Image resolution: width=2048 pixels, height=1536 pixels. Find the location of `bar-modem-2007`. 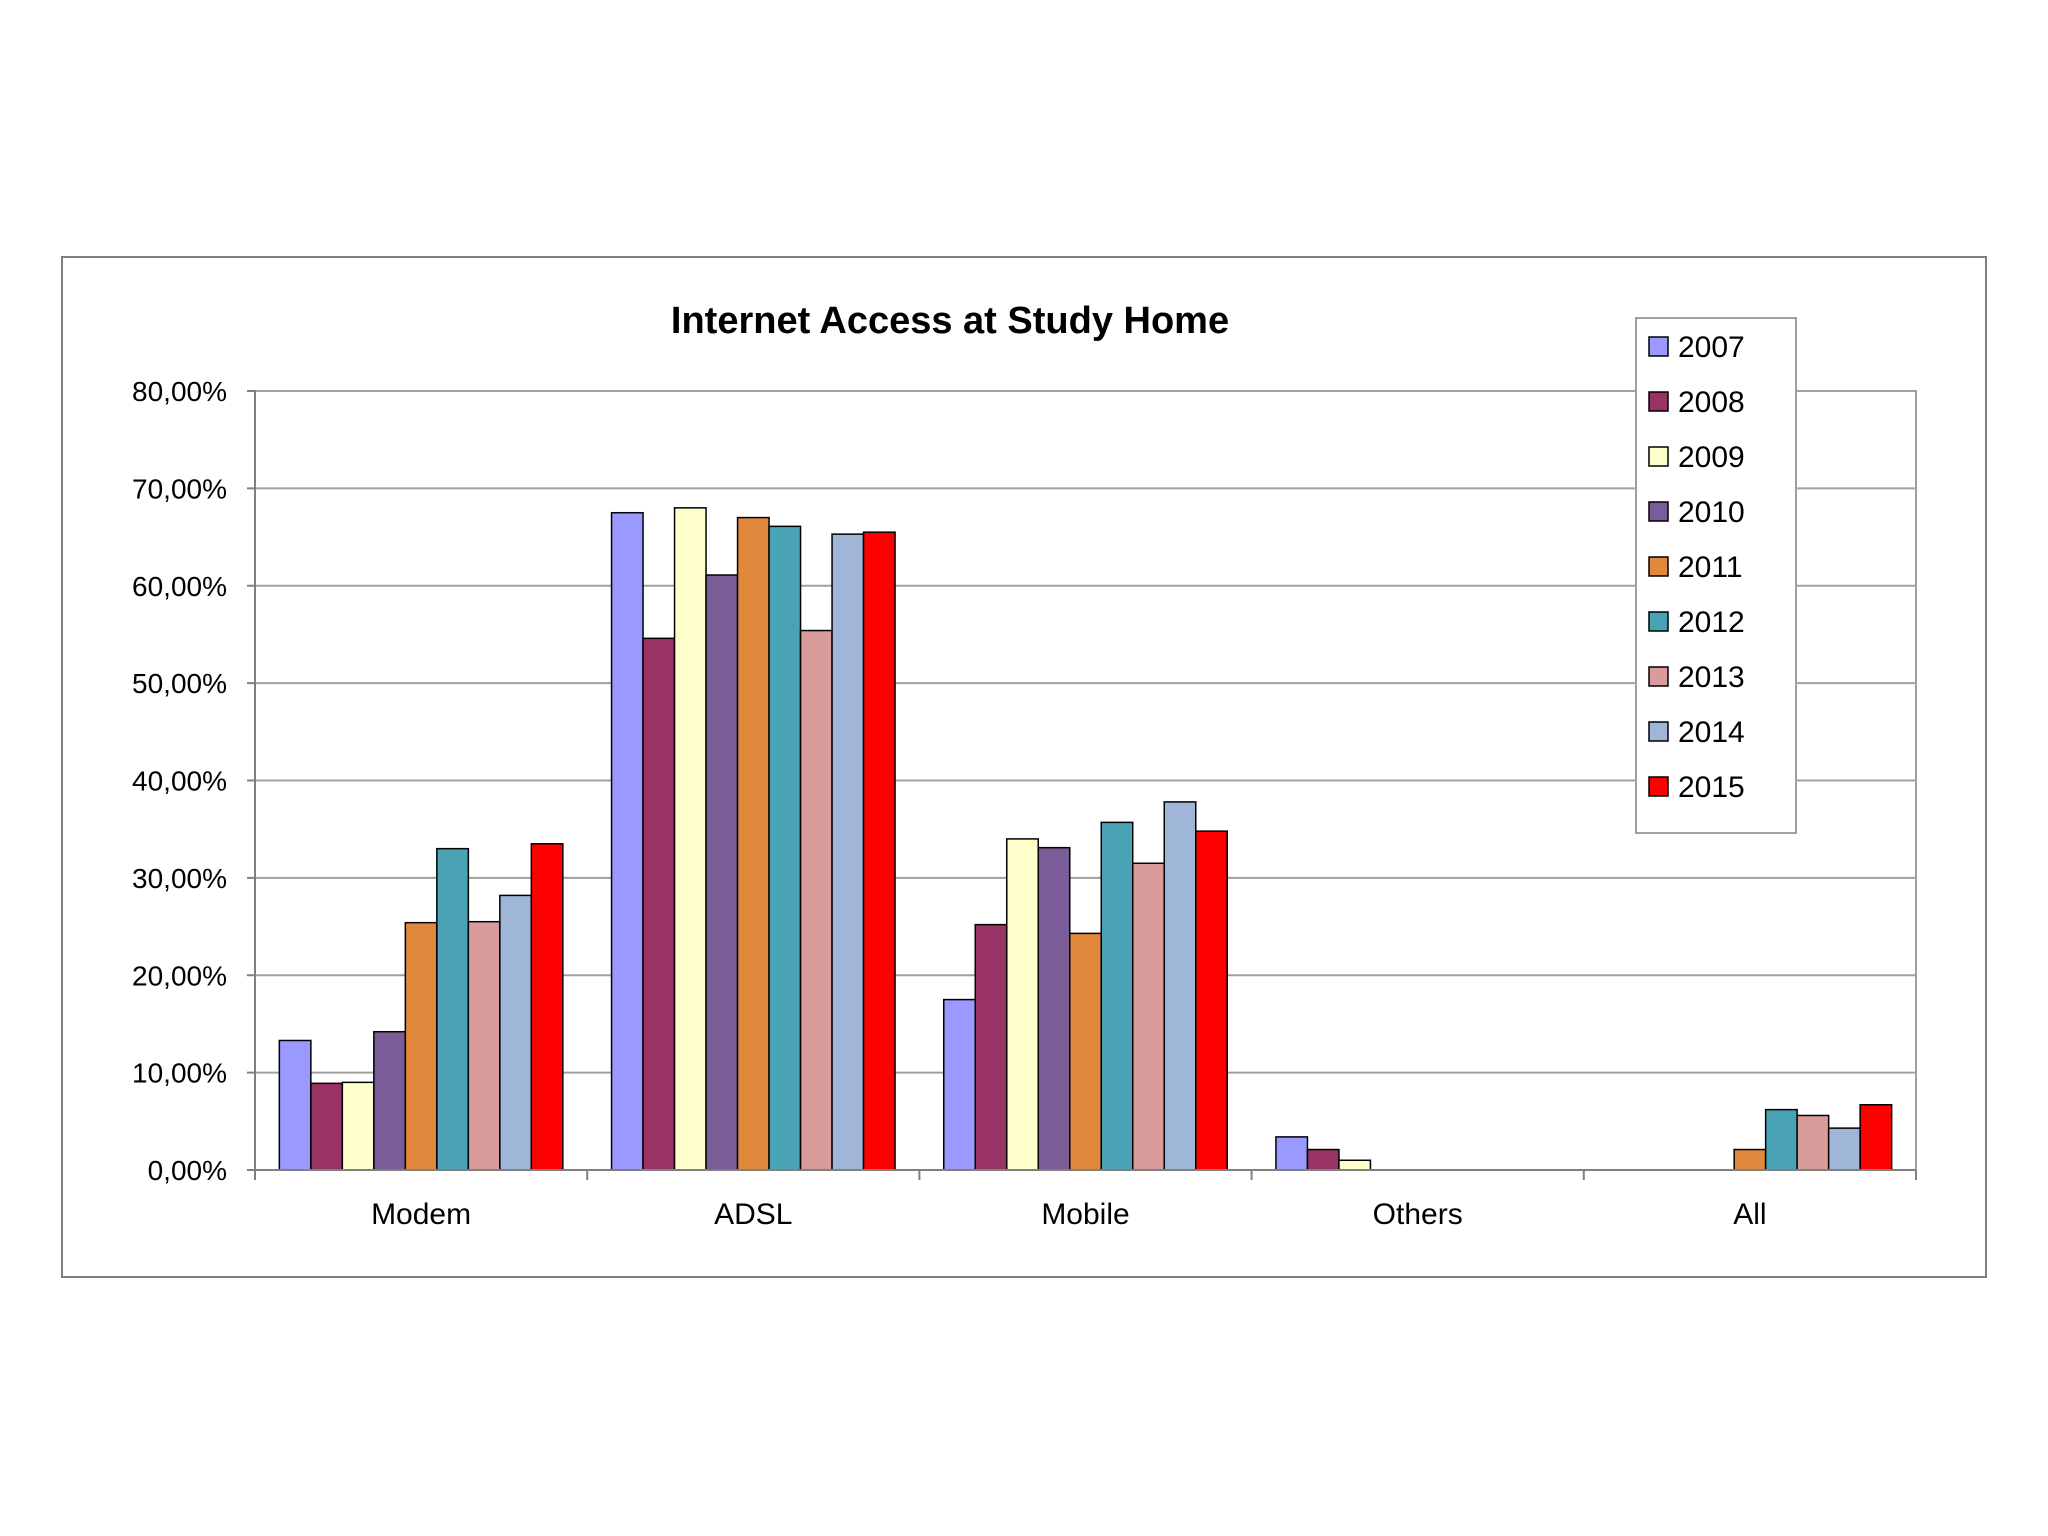

bar-modem-2007 is located at coordinates (295, 1105).